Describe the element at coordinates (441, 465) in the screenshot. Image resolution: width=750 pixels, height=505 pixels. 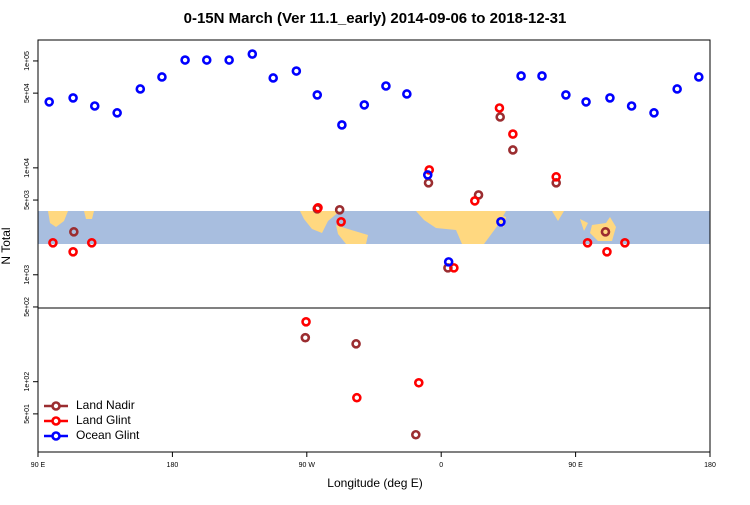
I see `x-tick-label: 0` at that location.